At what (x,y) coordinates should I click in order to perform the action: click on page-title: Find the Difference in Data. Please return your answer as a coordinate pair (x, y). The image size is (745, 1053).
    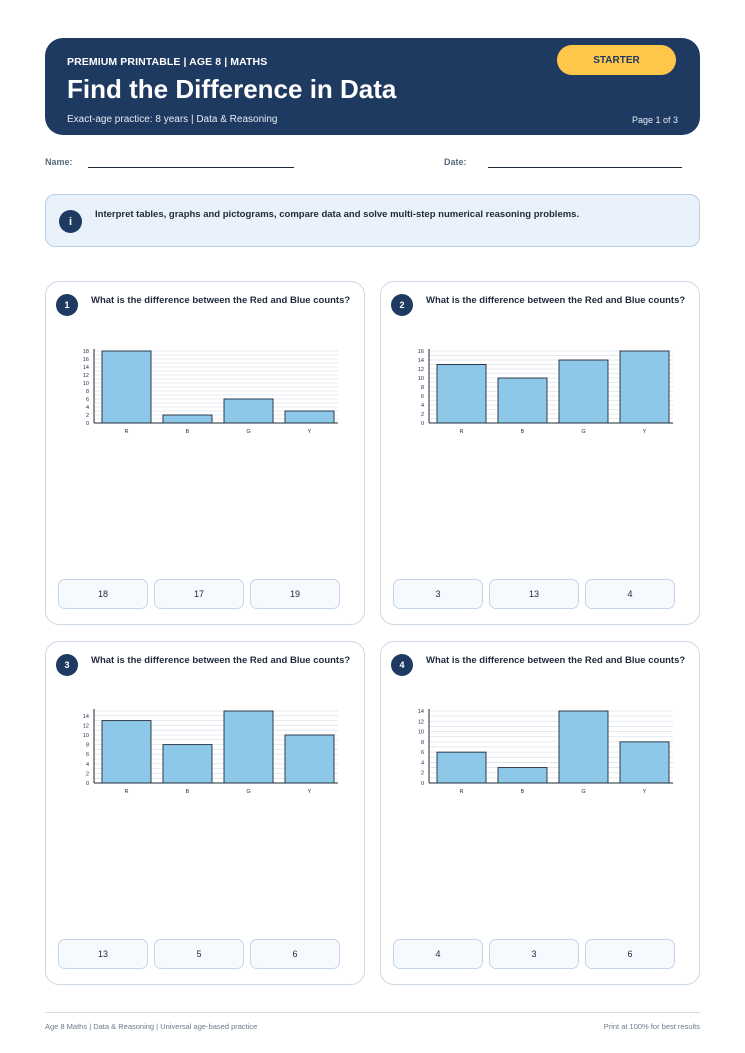
    Looking at the image, I should click on (232, 89).